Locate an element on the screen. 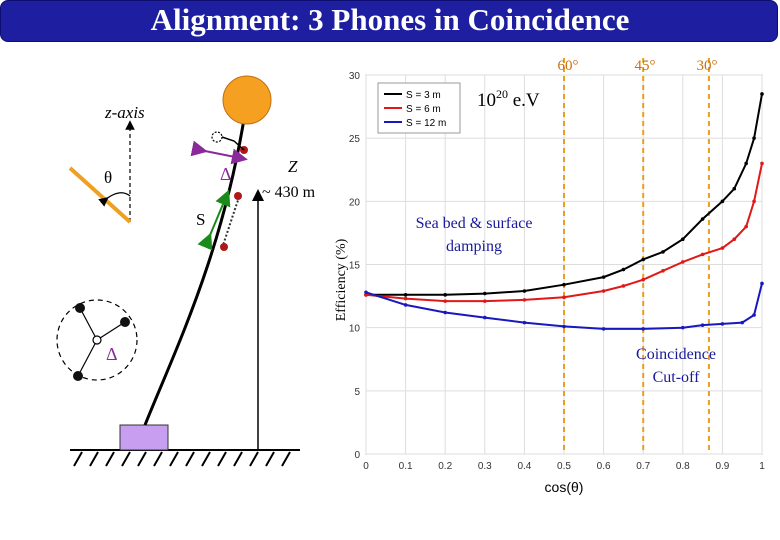 This screenshot has height=540, width=780. y-tick-label: 5 is located at coordinates (357, 392).